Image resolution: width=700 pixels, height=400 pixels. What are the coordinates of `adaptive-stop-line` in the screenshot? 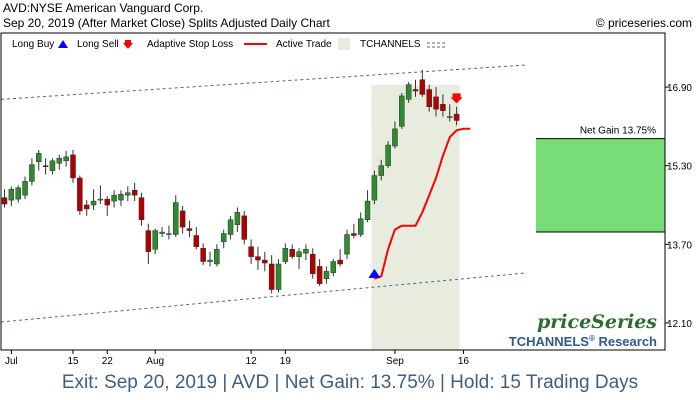 It's located at (422, 203).